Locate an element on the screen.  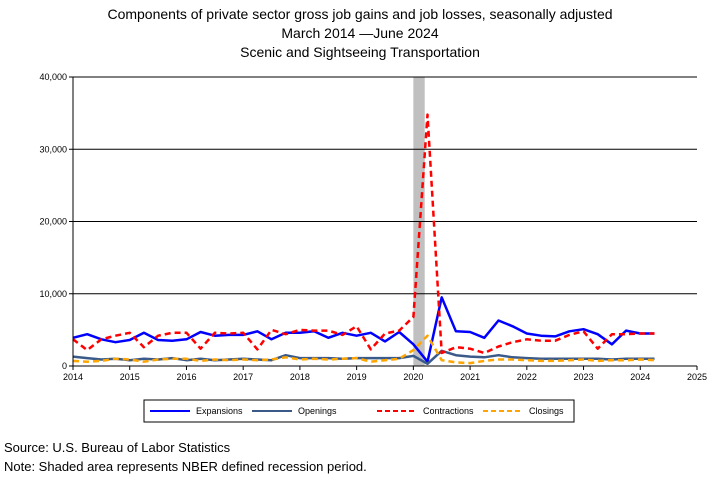
legend-box is located at coordinates (359, 411).